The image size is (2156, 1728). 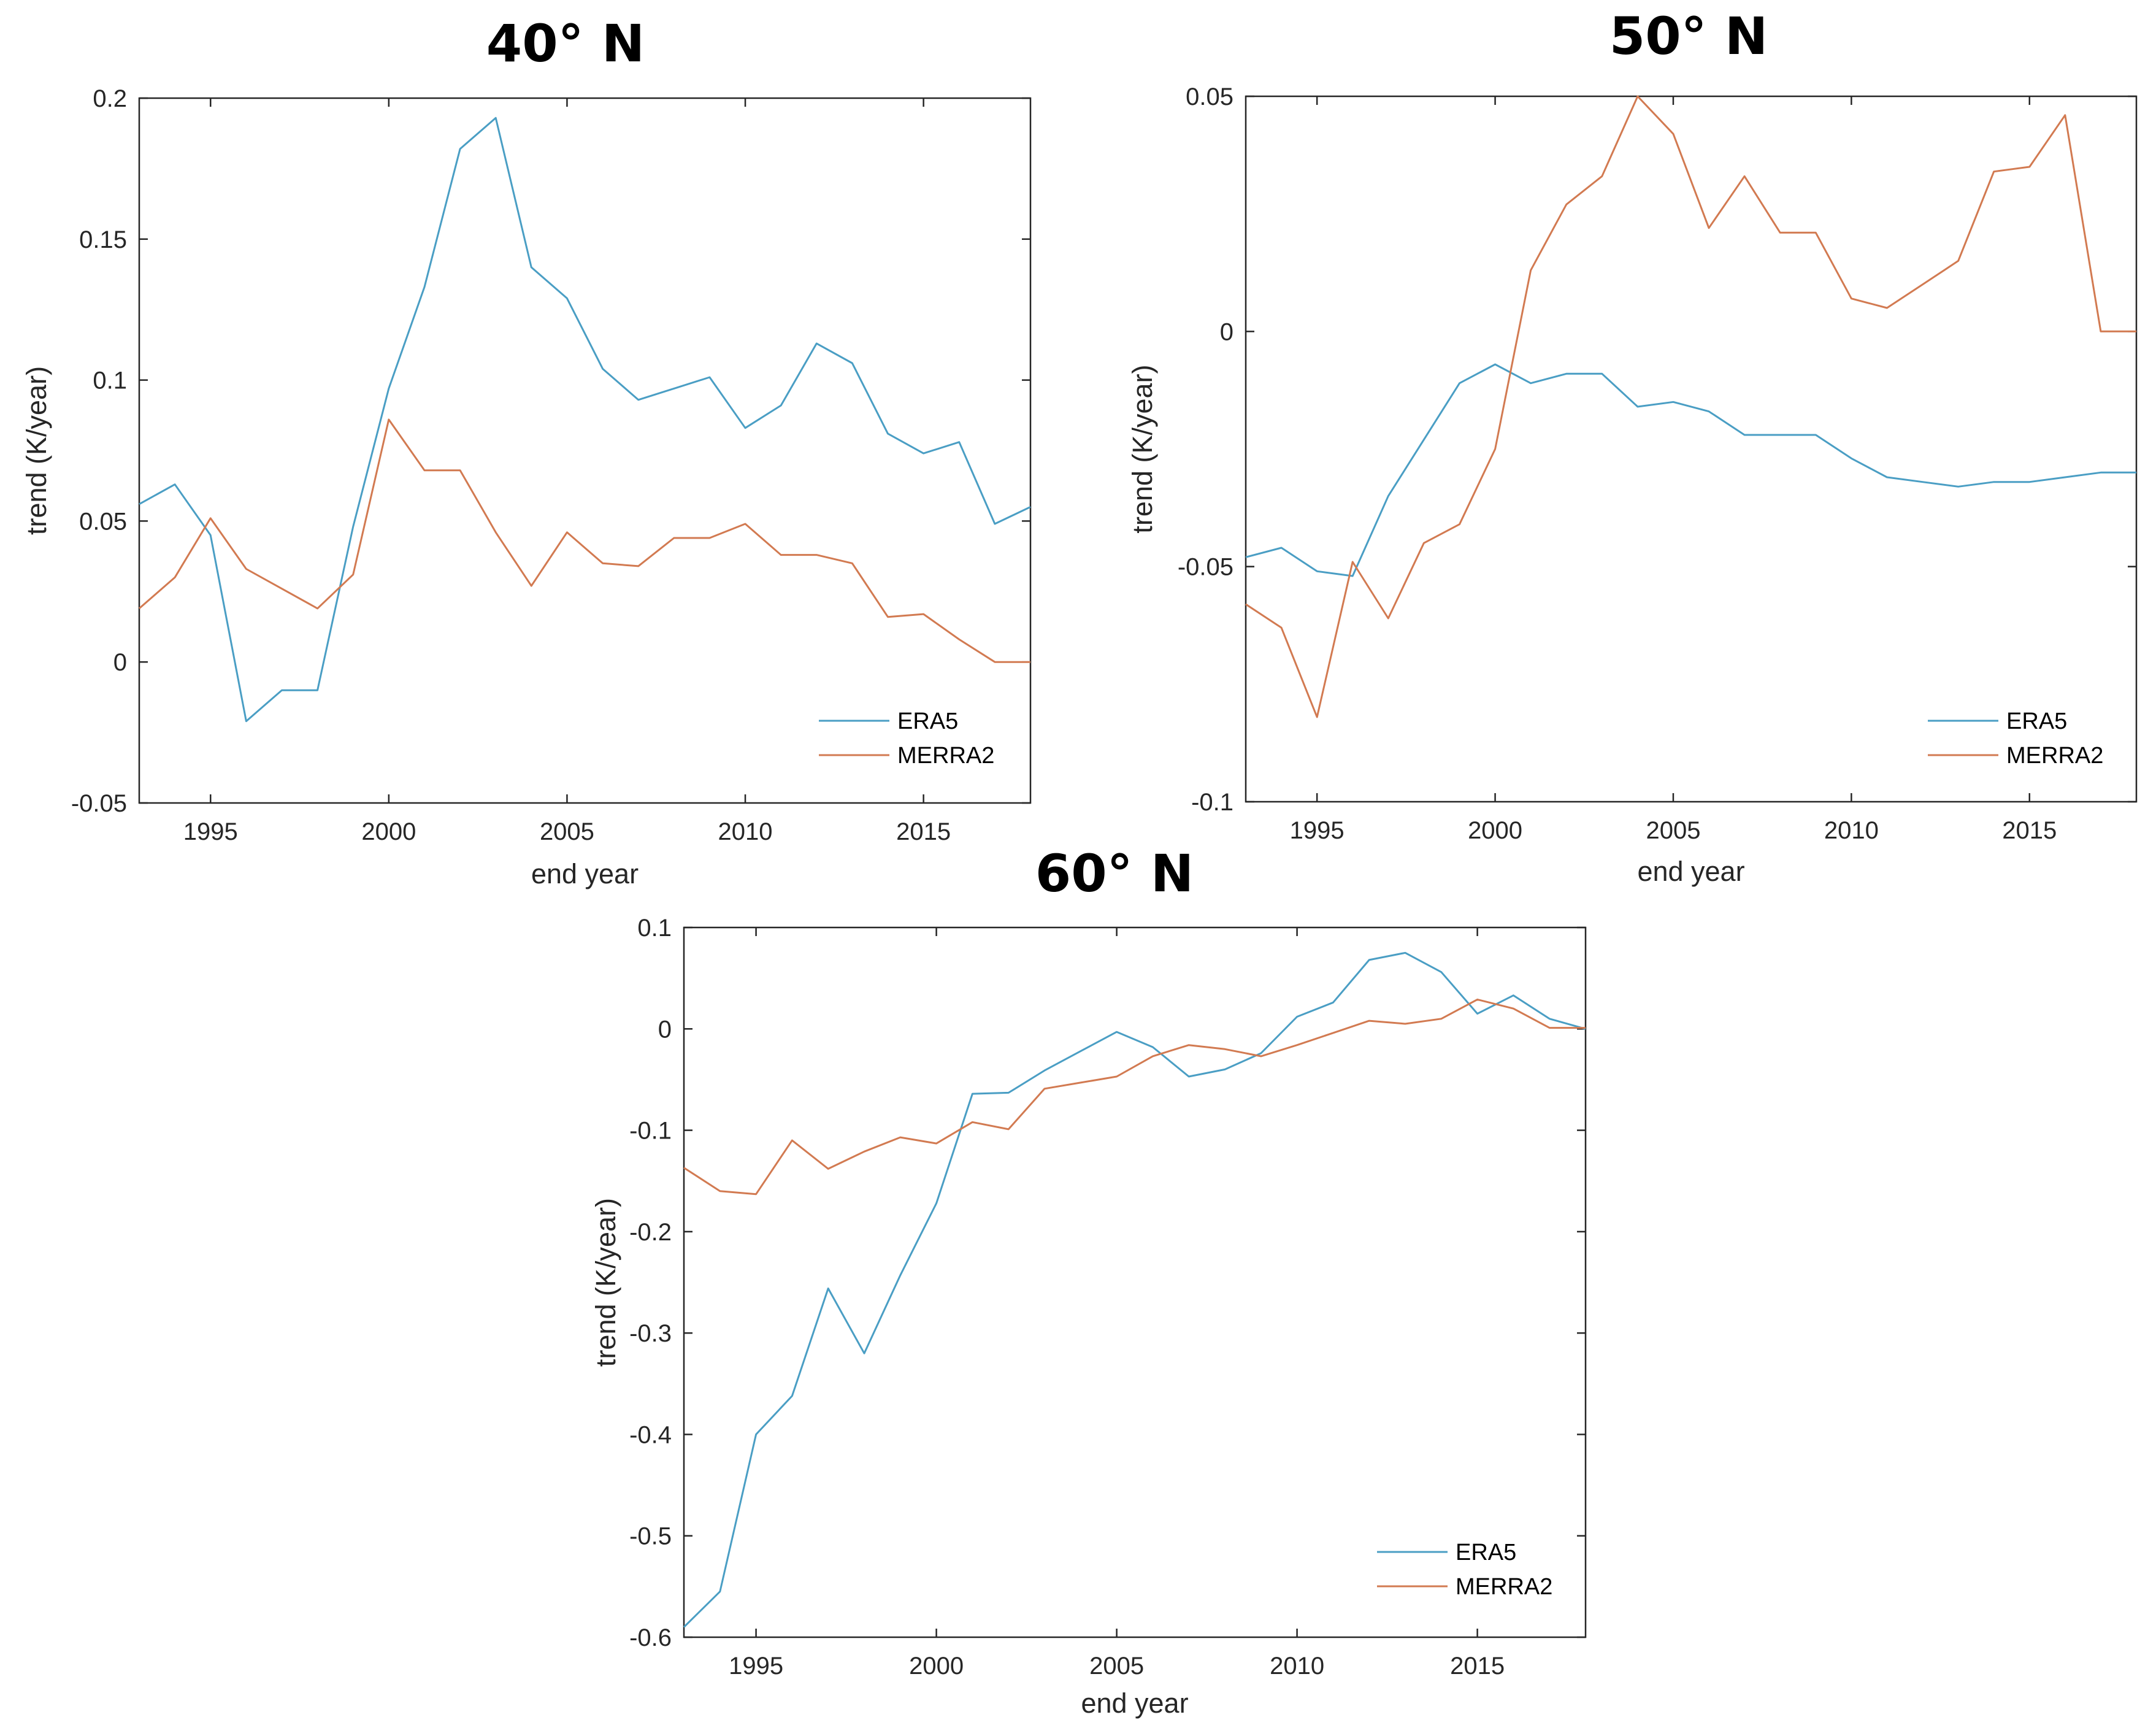 What do you see at coordinates (650, 1232) in the screenshot?
I see `y-tick-label: -0.2` at bounding box center [650, 1232].